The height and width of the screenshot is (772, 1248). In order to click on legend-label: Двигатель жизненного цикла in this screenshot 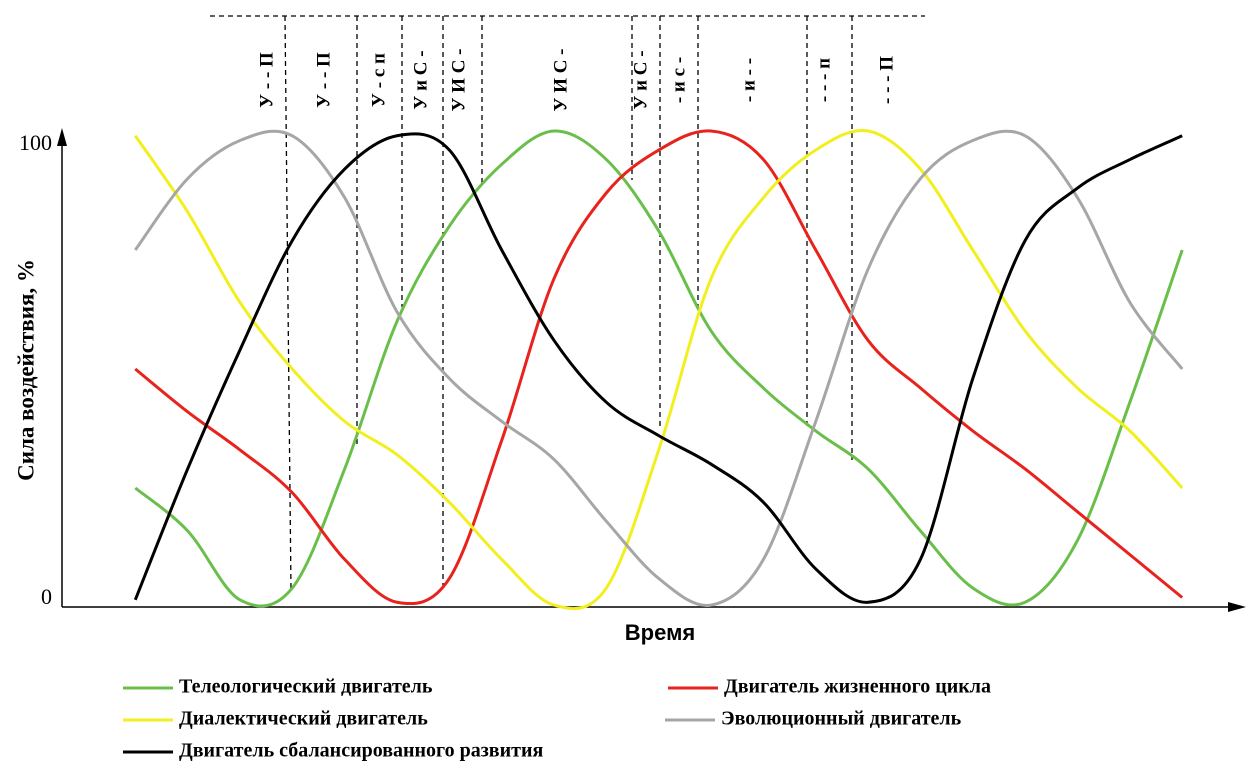, I will do `click(857, 687)`.